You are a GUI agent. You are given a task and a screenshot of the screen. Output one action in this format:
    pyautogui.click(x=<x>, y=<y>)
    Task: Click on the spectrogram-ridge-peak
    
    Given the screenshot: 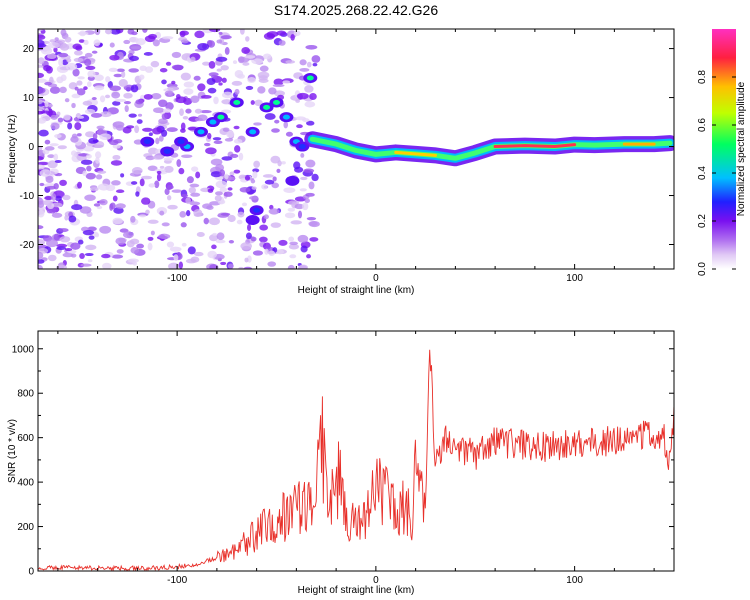 What is the action you would take?
    pyautogui.click(x=535, y=146)
    